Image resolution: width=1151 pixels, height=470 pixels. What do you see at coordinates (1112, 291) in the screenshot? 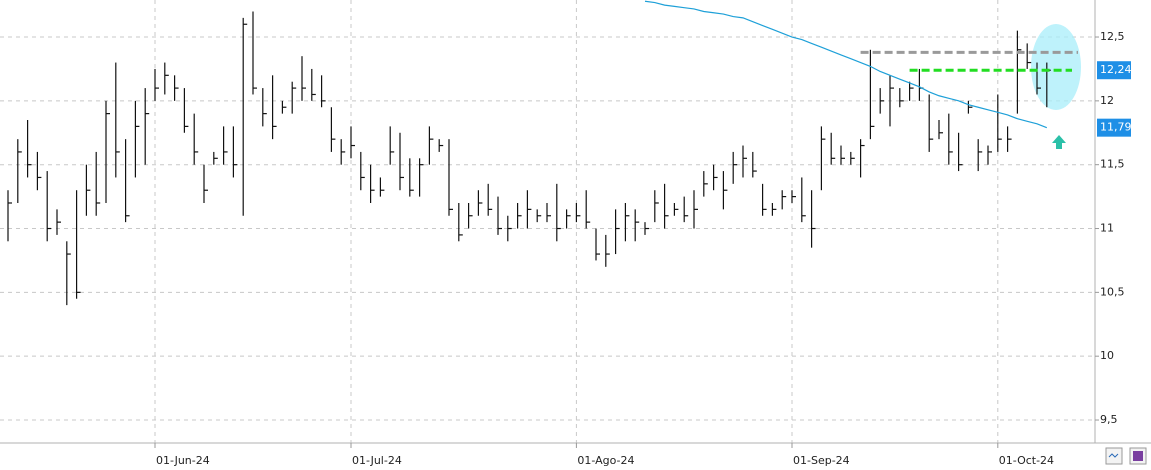
I see `y-tick-label: 10,5` at bounding box center [1112, 291].